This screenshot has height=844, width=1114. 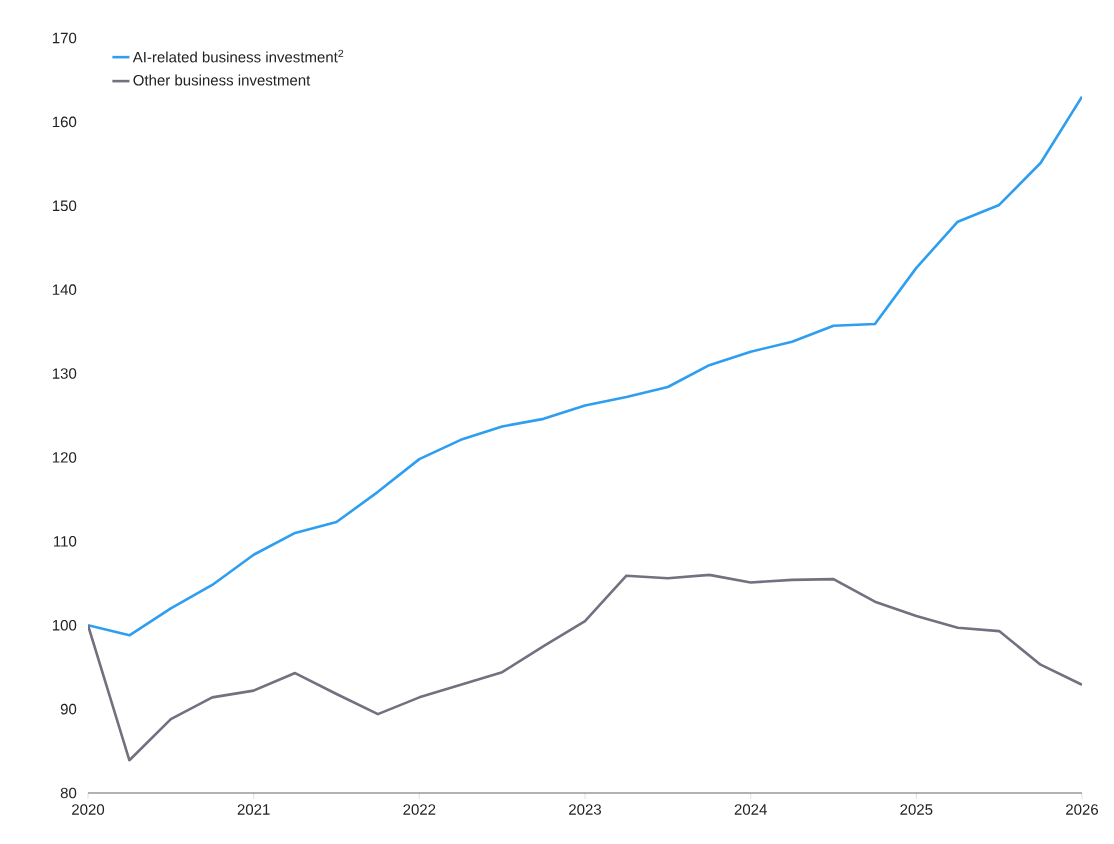 What do you see at coordinates (64, 373) in the screenshot?
I see `y-tick-label: 130` at bounding box center [64, 373].